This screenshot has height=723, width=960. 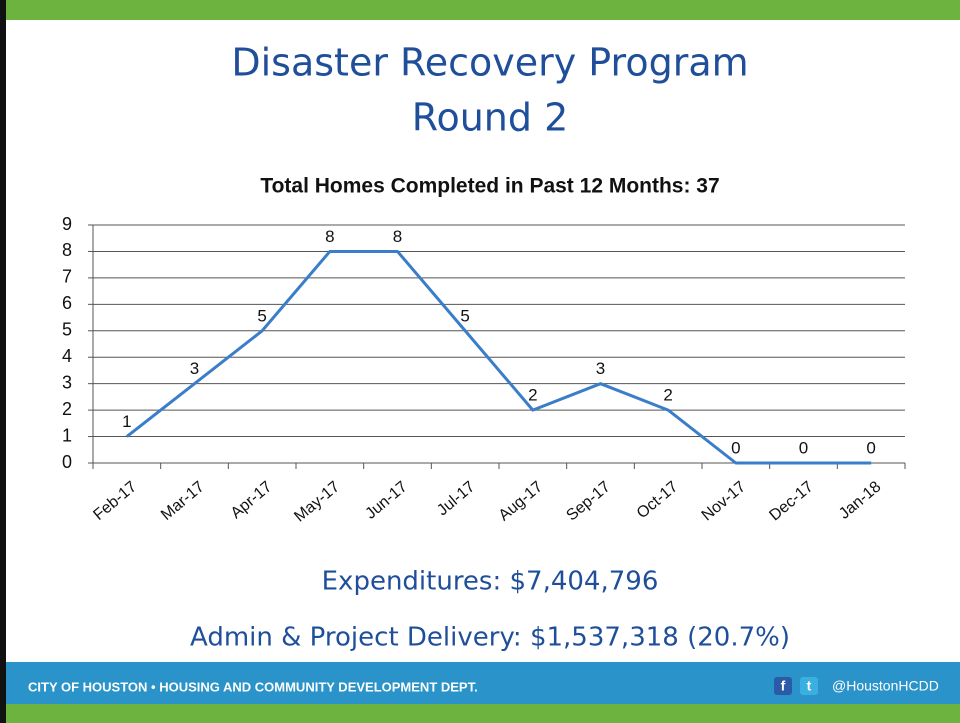 I want to click on facebook-letter: f, so click(x=783, y=686).